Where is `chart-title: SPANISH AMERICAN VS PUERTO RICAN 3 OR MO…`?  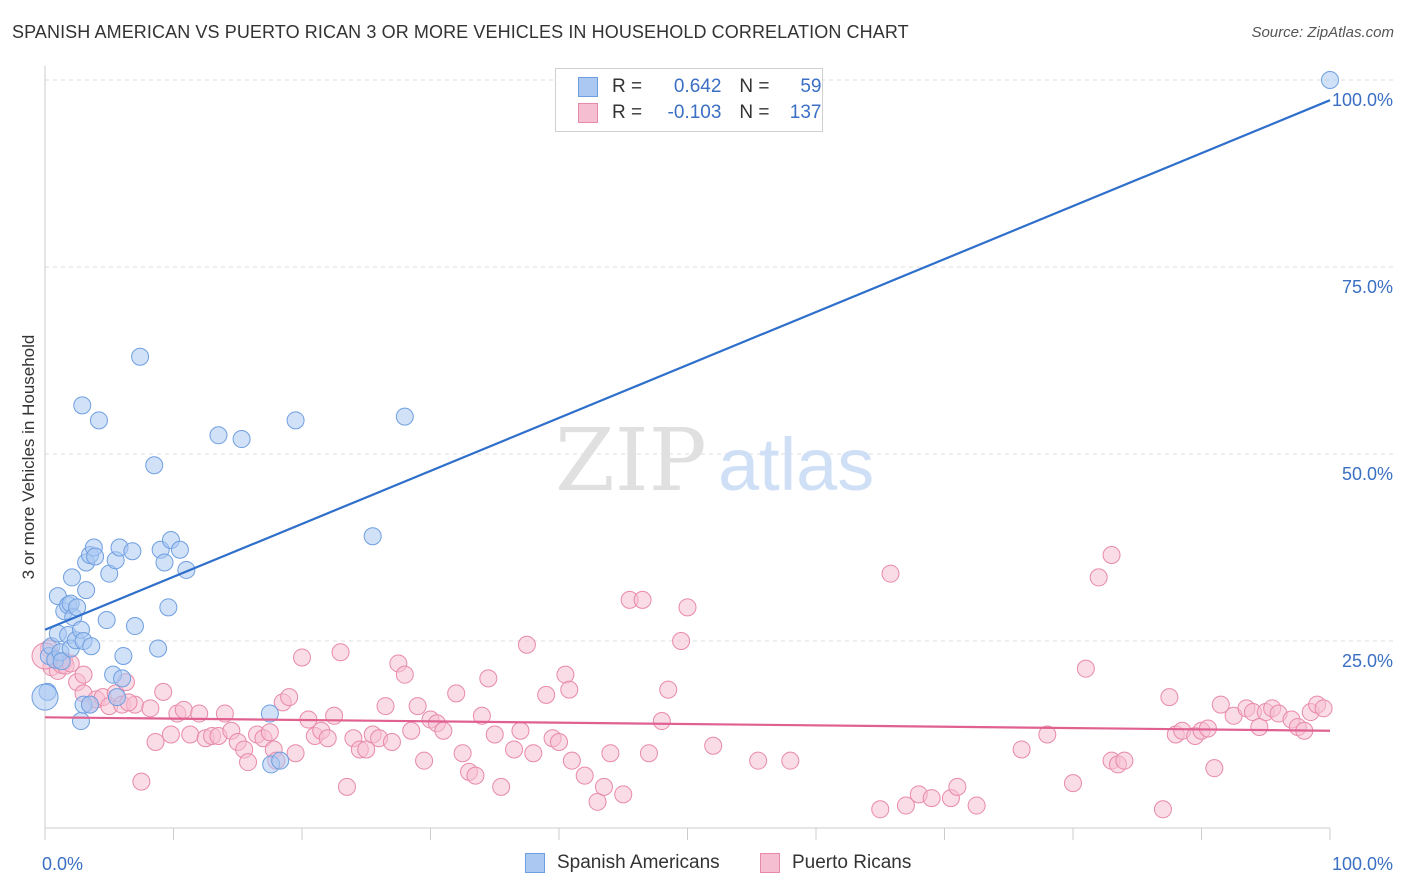 chart-title: SPANISH AMERICAN VS PUERTO RICAN 3 OR MO… is located at coordinates (460, 32).